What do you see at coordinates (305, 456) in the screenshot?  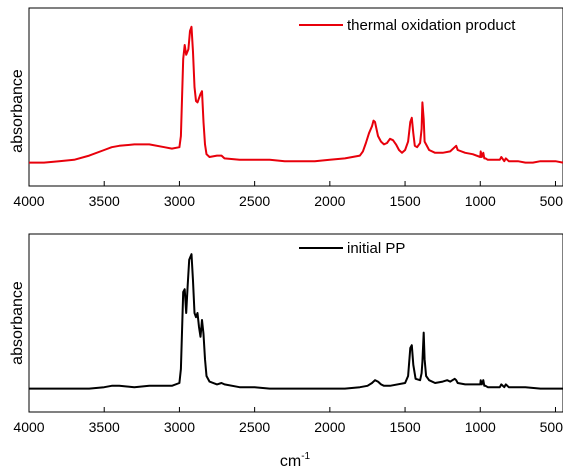 I see `x-axis-label-exponent: -1` at bounding box center [305, 456].